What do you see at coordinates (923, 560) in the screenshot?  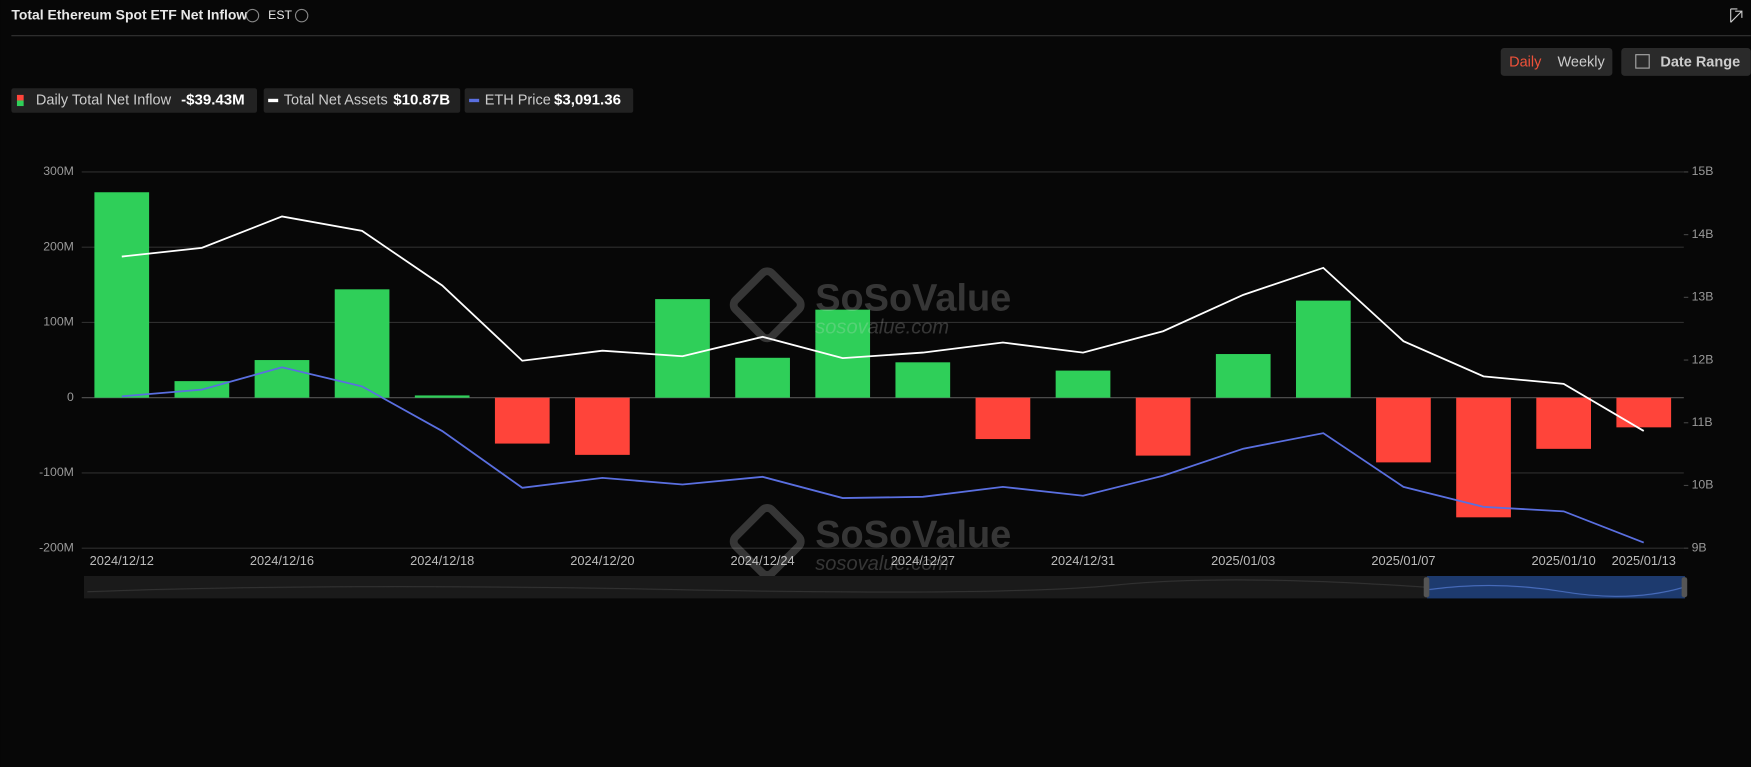 I see `x-tick-label: 2024/12/27` at bounding box center [923, 560].